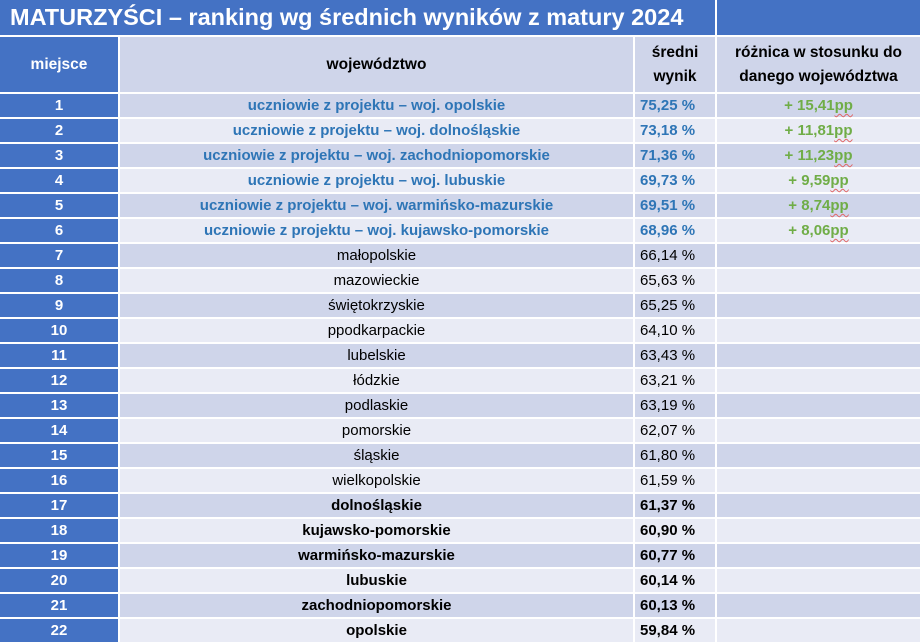  Describe the element at coordinates (675, 380) in the screenshot. I see `score-cell: 63,21 %` at that location.